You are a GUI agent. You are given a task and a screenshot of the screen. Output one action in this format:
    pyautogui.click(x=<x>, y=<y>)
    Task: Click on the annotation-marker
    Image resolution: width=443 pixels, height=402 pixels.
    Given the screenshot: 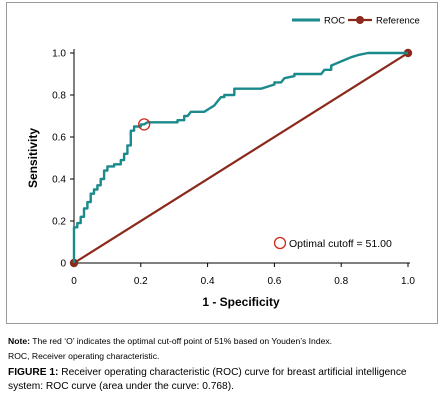 What is the action you would take?
    pyautogui.click(x=280, y=243)
    